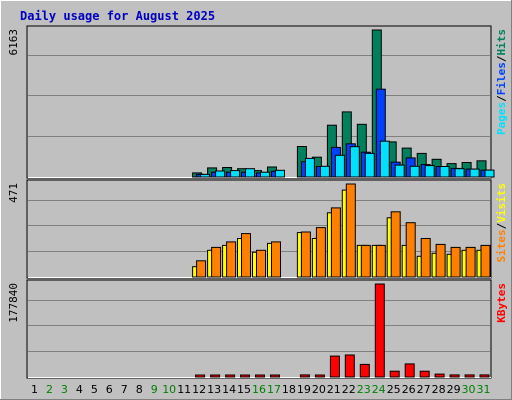  Describe the element at coordinates (229, 389) in the screenshot. I see `x-tick-label-14: 14` at that location.